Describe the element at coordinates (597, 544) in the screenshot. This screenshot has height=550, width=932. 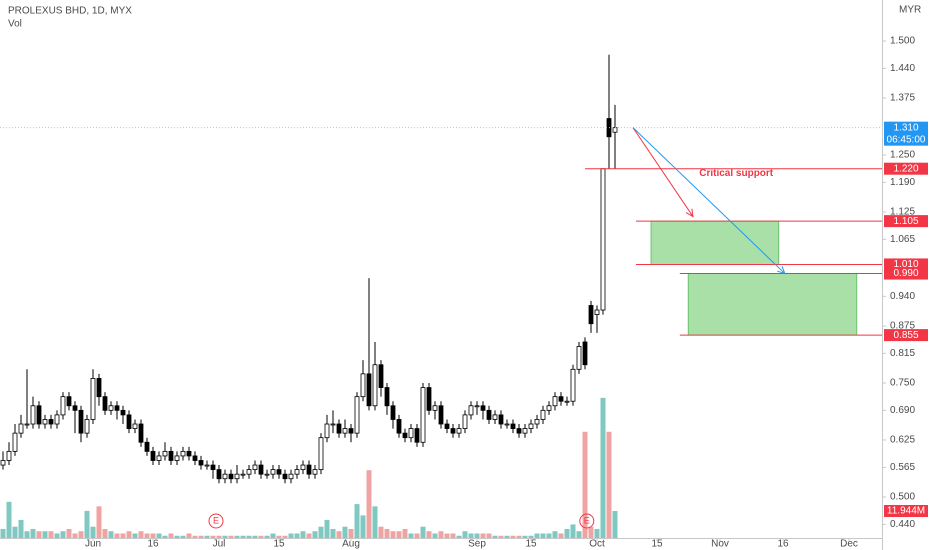
I see `x-tick-label: Oct` at that location.